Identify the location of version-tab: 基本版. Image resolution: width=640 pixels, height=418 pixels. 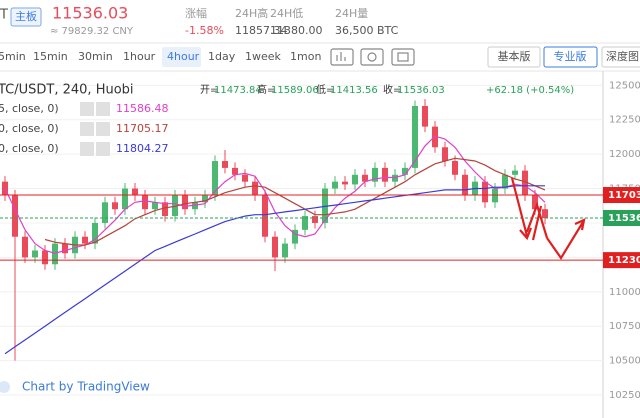
(514, 56).